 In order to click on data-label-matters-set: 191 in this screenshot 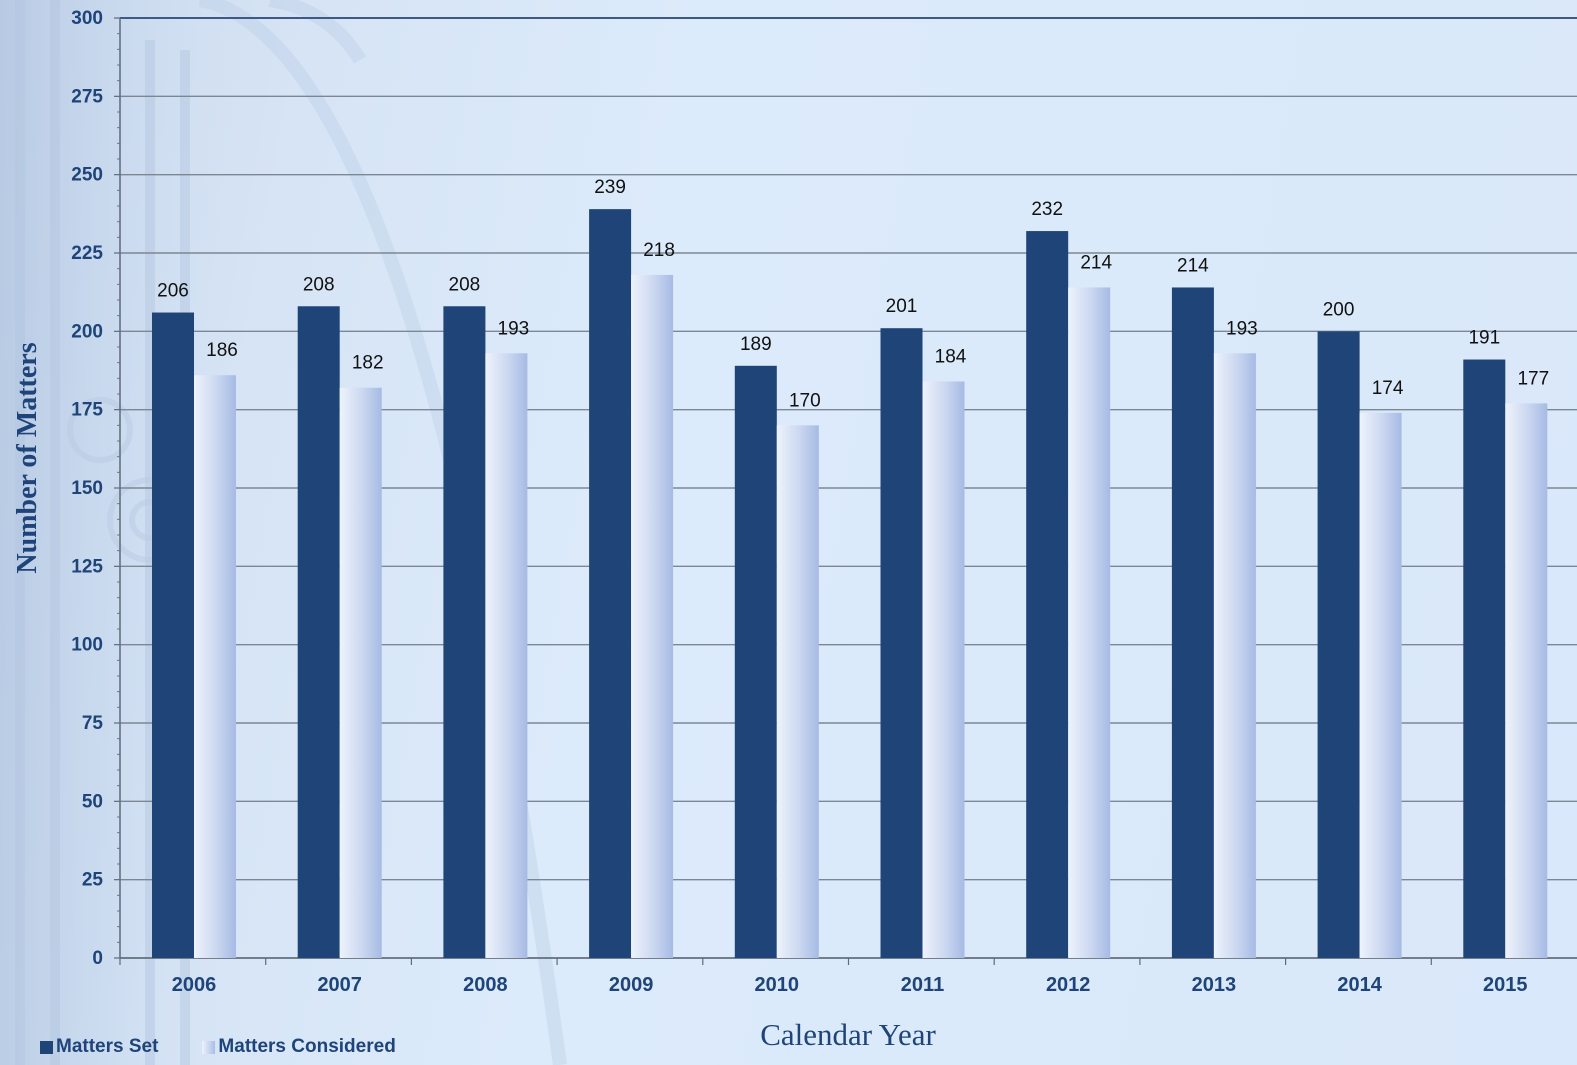, I will do `click(1484, 338)`.